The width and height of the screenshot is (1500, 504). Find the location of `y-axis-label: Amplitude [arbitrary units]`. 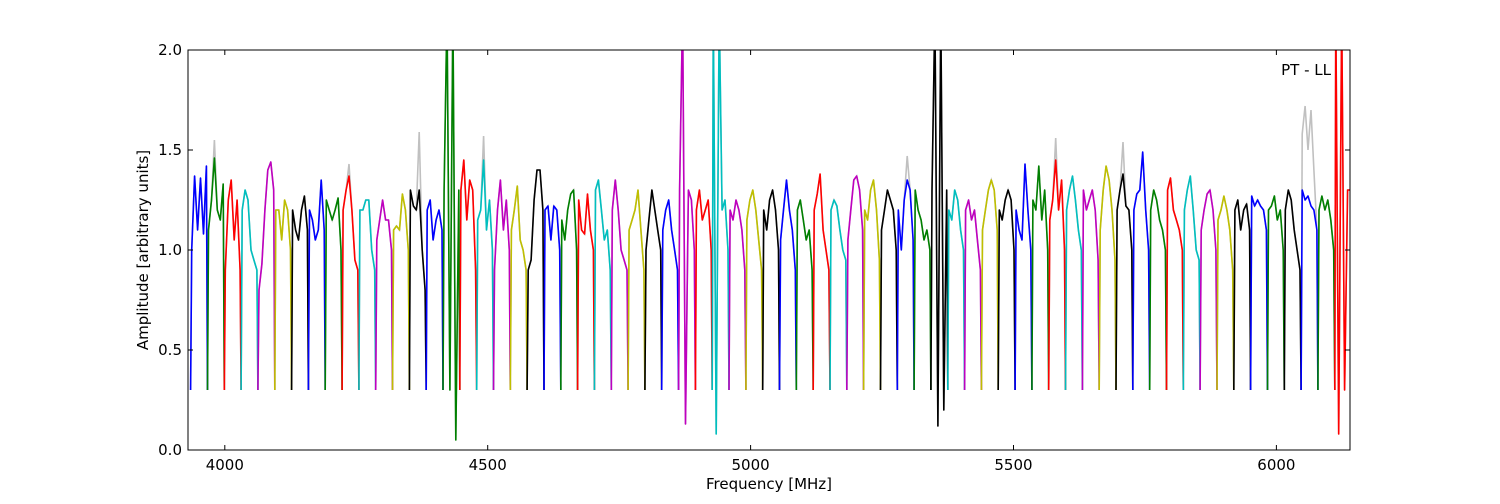

y-axis-label: Amplitude [arbitrary units] is located at coordinates (143, 250).